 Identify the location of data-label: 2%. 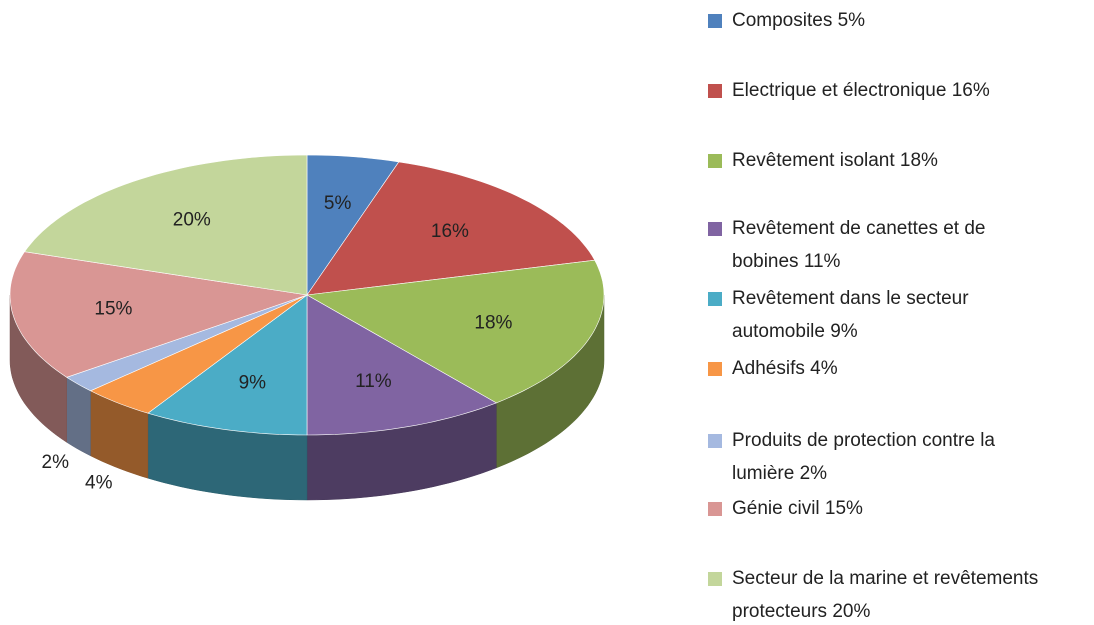
(56, 462).